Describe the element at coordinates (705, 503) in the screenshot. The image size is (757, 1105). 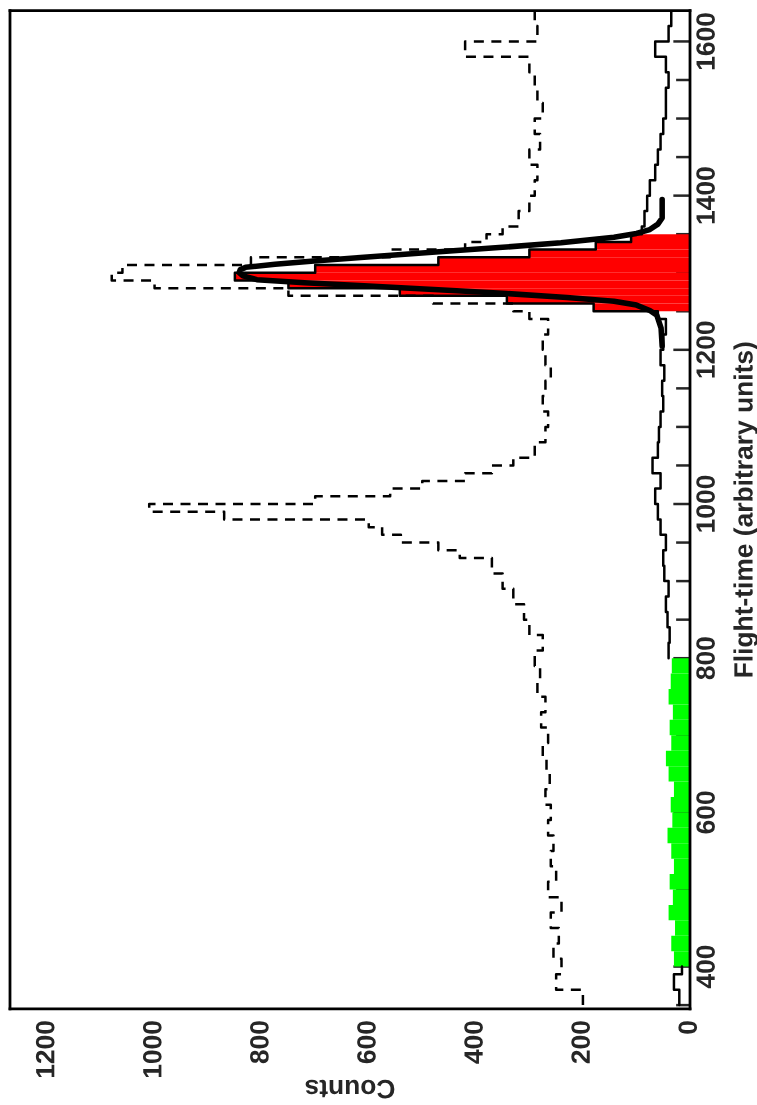
I see `y-tick-label: 1000` at that location.